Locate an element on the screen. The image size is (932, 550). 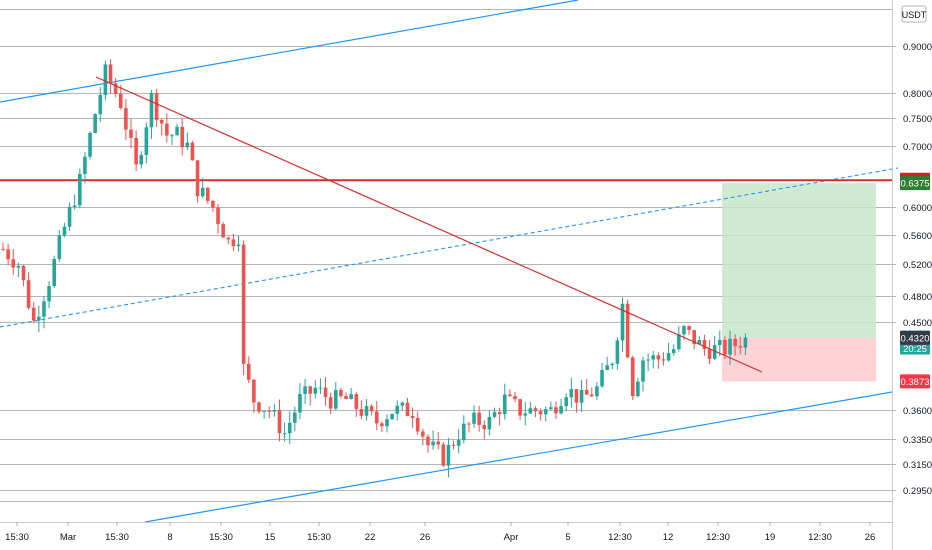
y-tick-label: 0.5600 is located at coordinates (917, 236).